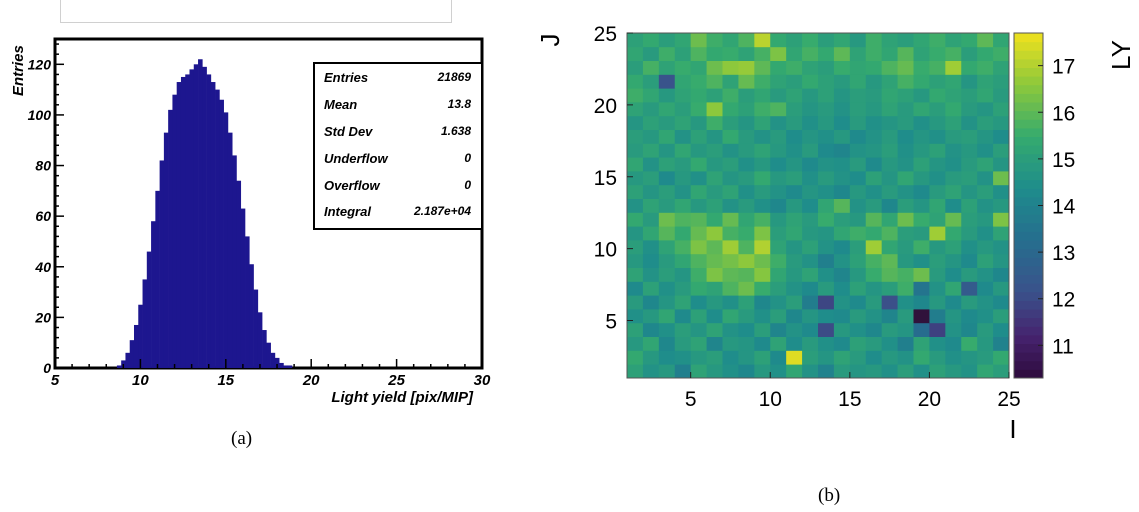 This screenshot has height=512, width=1139. Describe the element at coordinates (40, 64) in the screenshot. I see `y-tick-label: 120` at that location.